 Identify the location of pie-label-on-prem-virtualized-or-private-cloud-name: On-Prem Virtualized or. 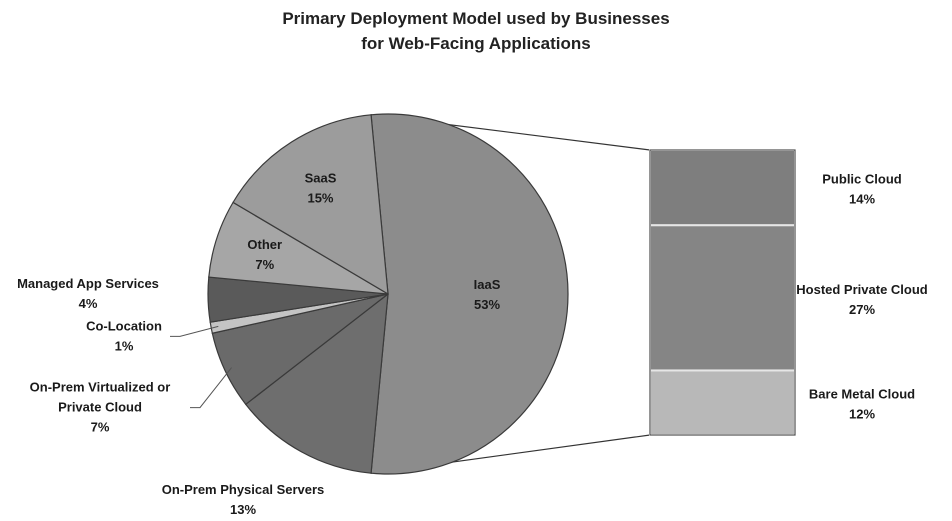
(100, 387).